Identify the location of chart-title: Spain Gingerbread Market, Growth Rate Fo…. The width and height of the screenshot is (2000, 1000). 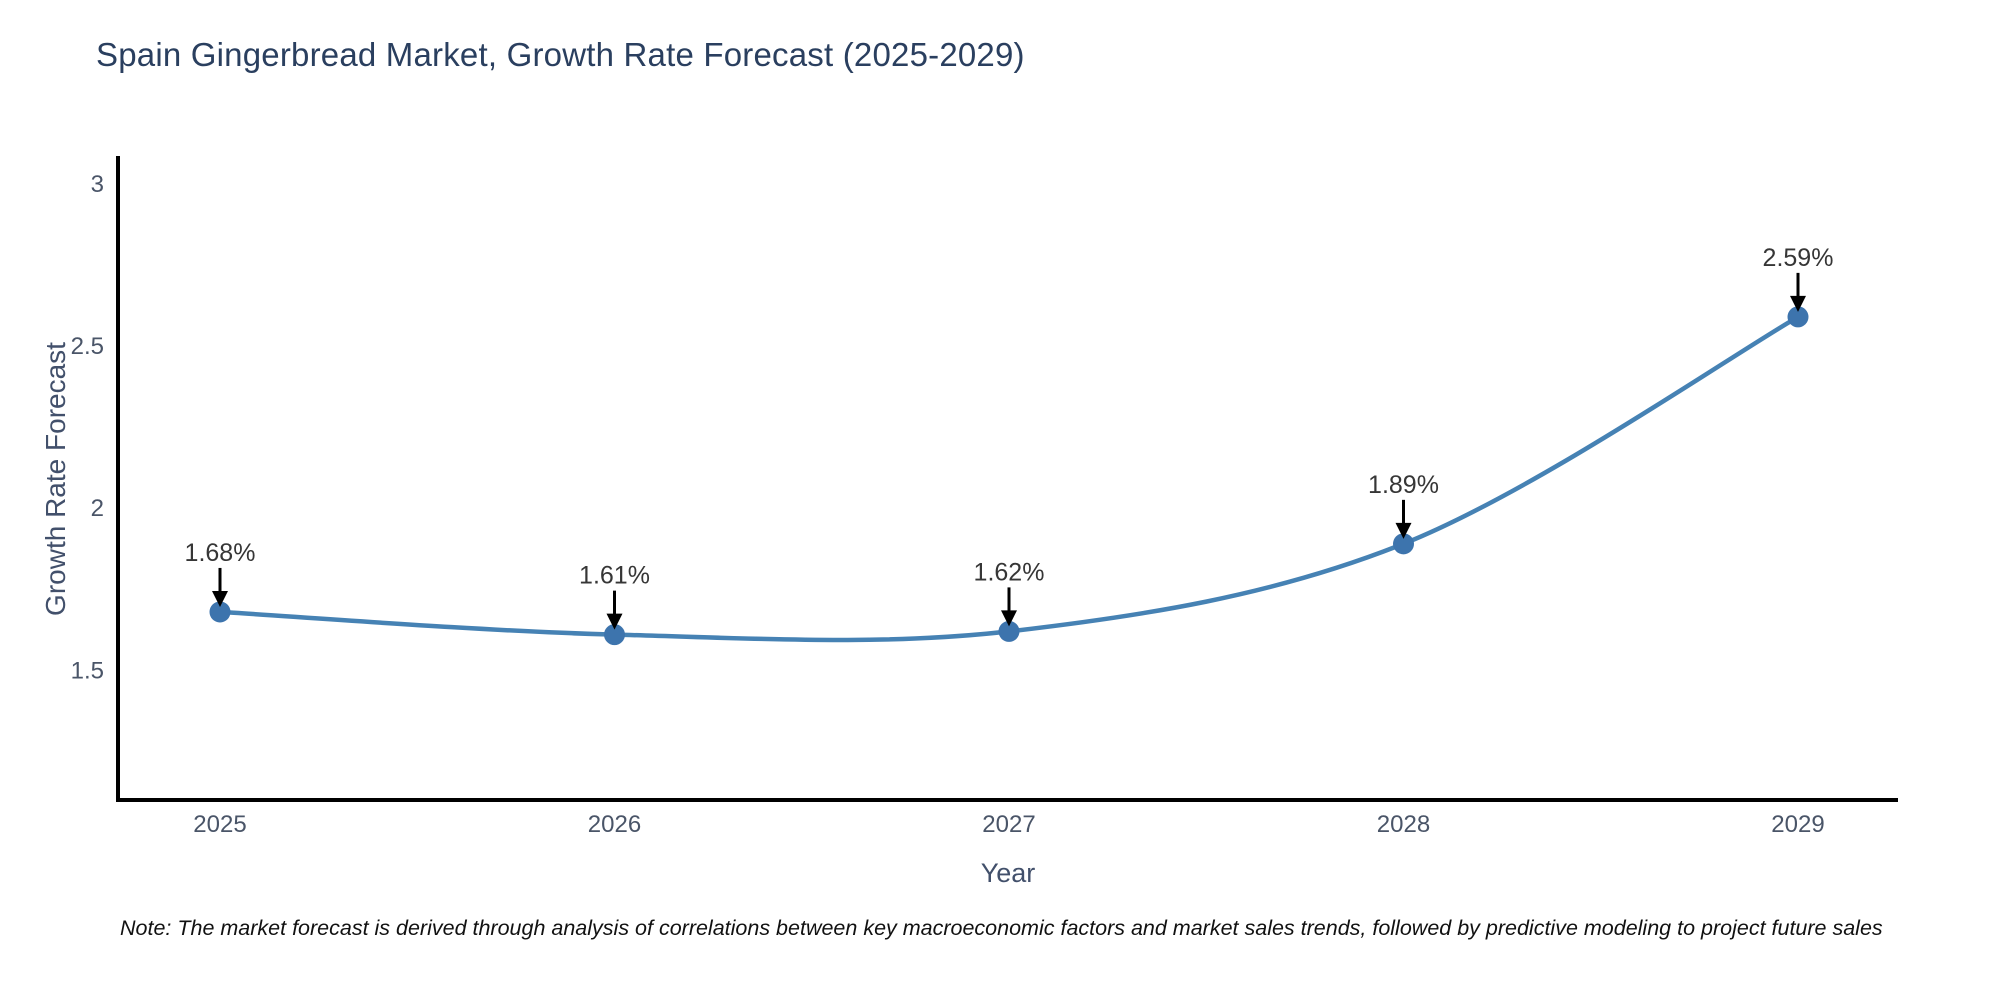
(560, 54).